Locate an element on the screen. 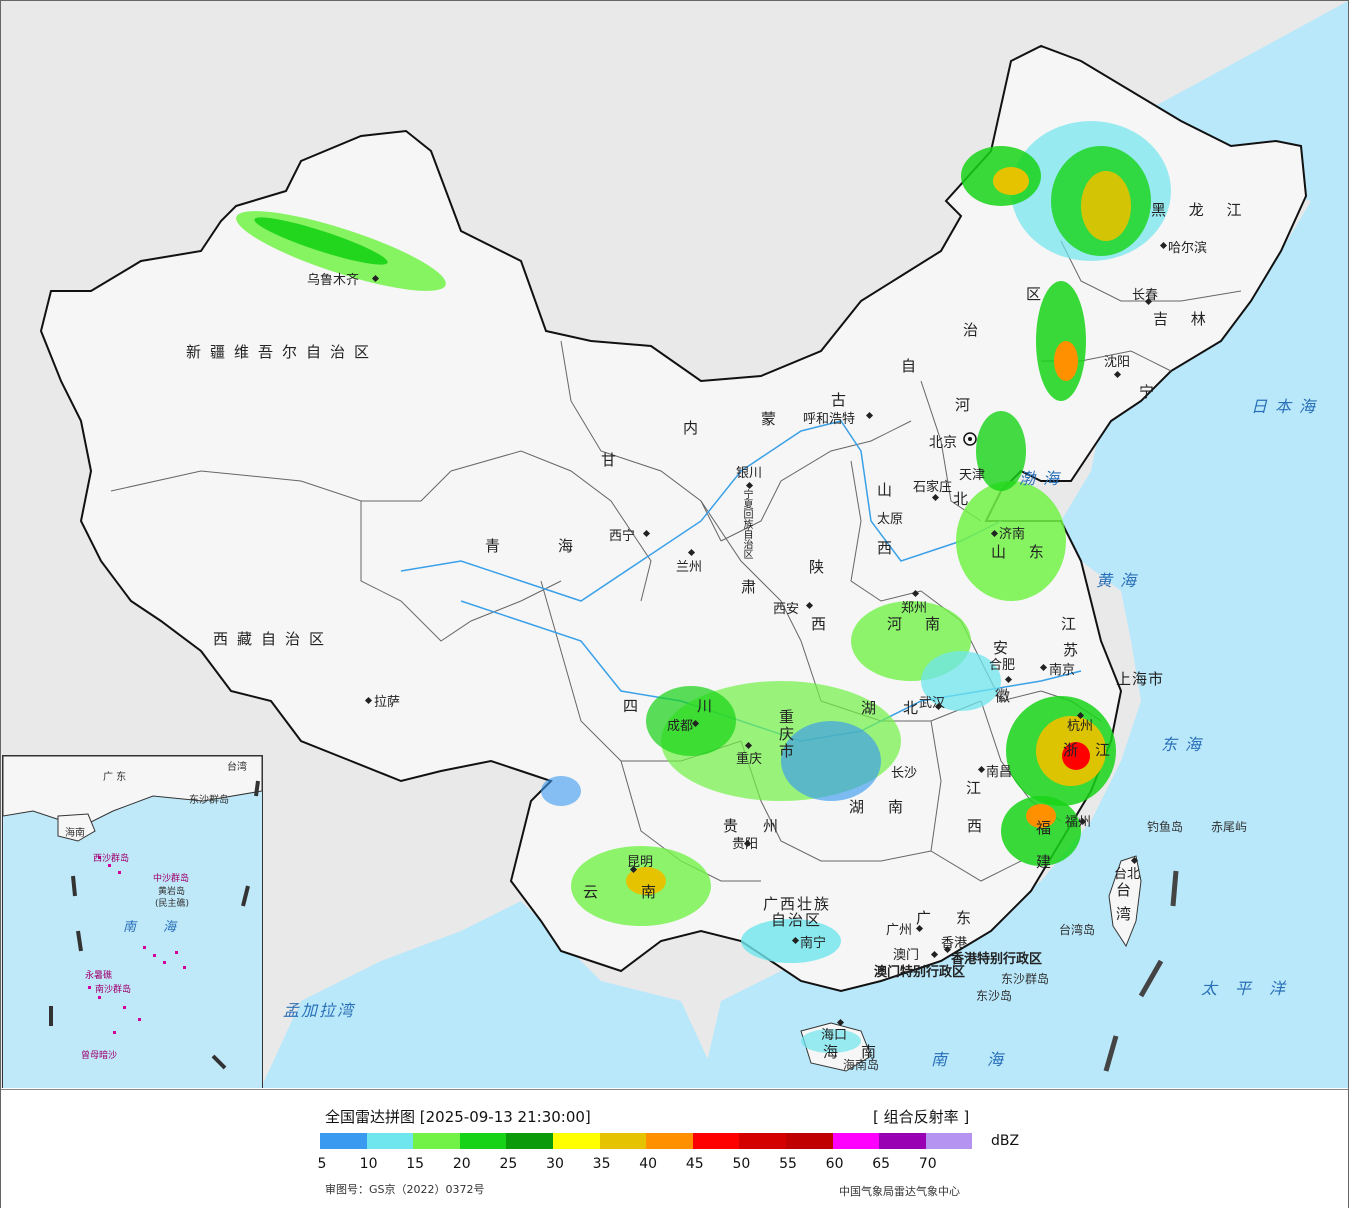 This screenshot has width=1349, height=1208. inset-graphics is located at coordinates (132, 913).